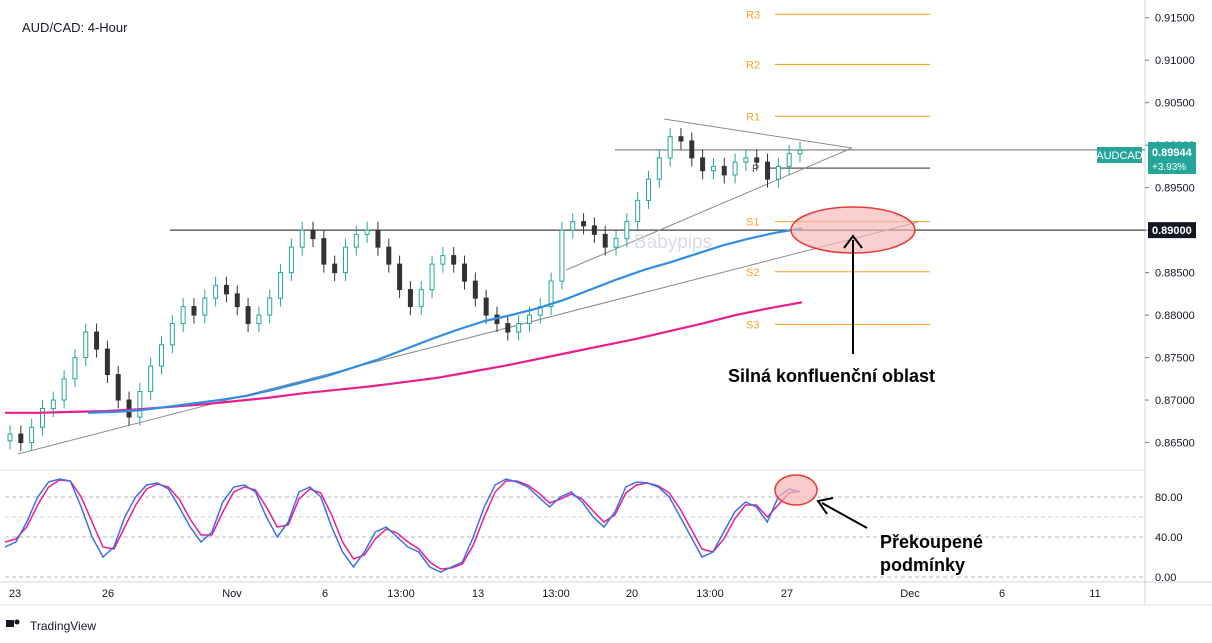  I want to click on stoch-tick-label: 40.00, so click(1169, 538).